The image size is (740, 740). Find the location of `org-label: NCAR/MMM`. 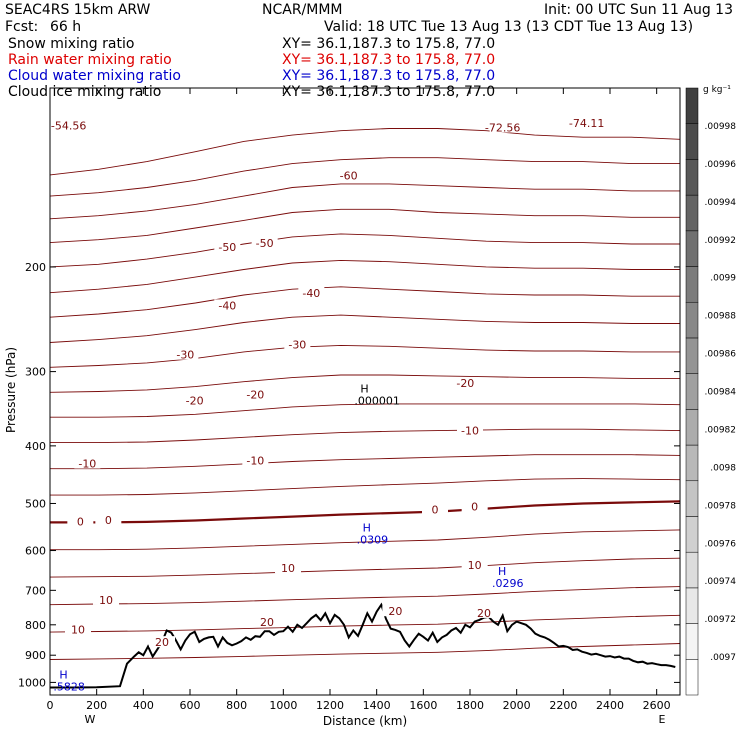

org-label: NCAR/MMM is located at coordinates (302, 10).